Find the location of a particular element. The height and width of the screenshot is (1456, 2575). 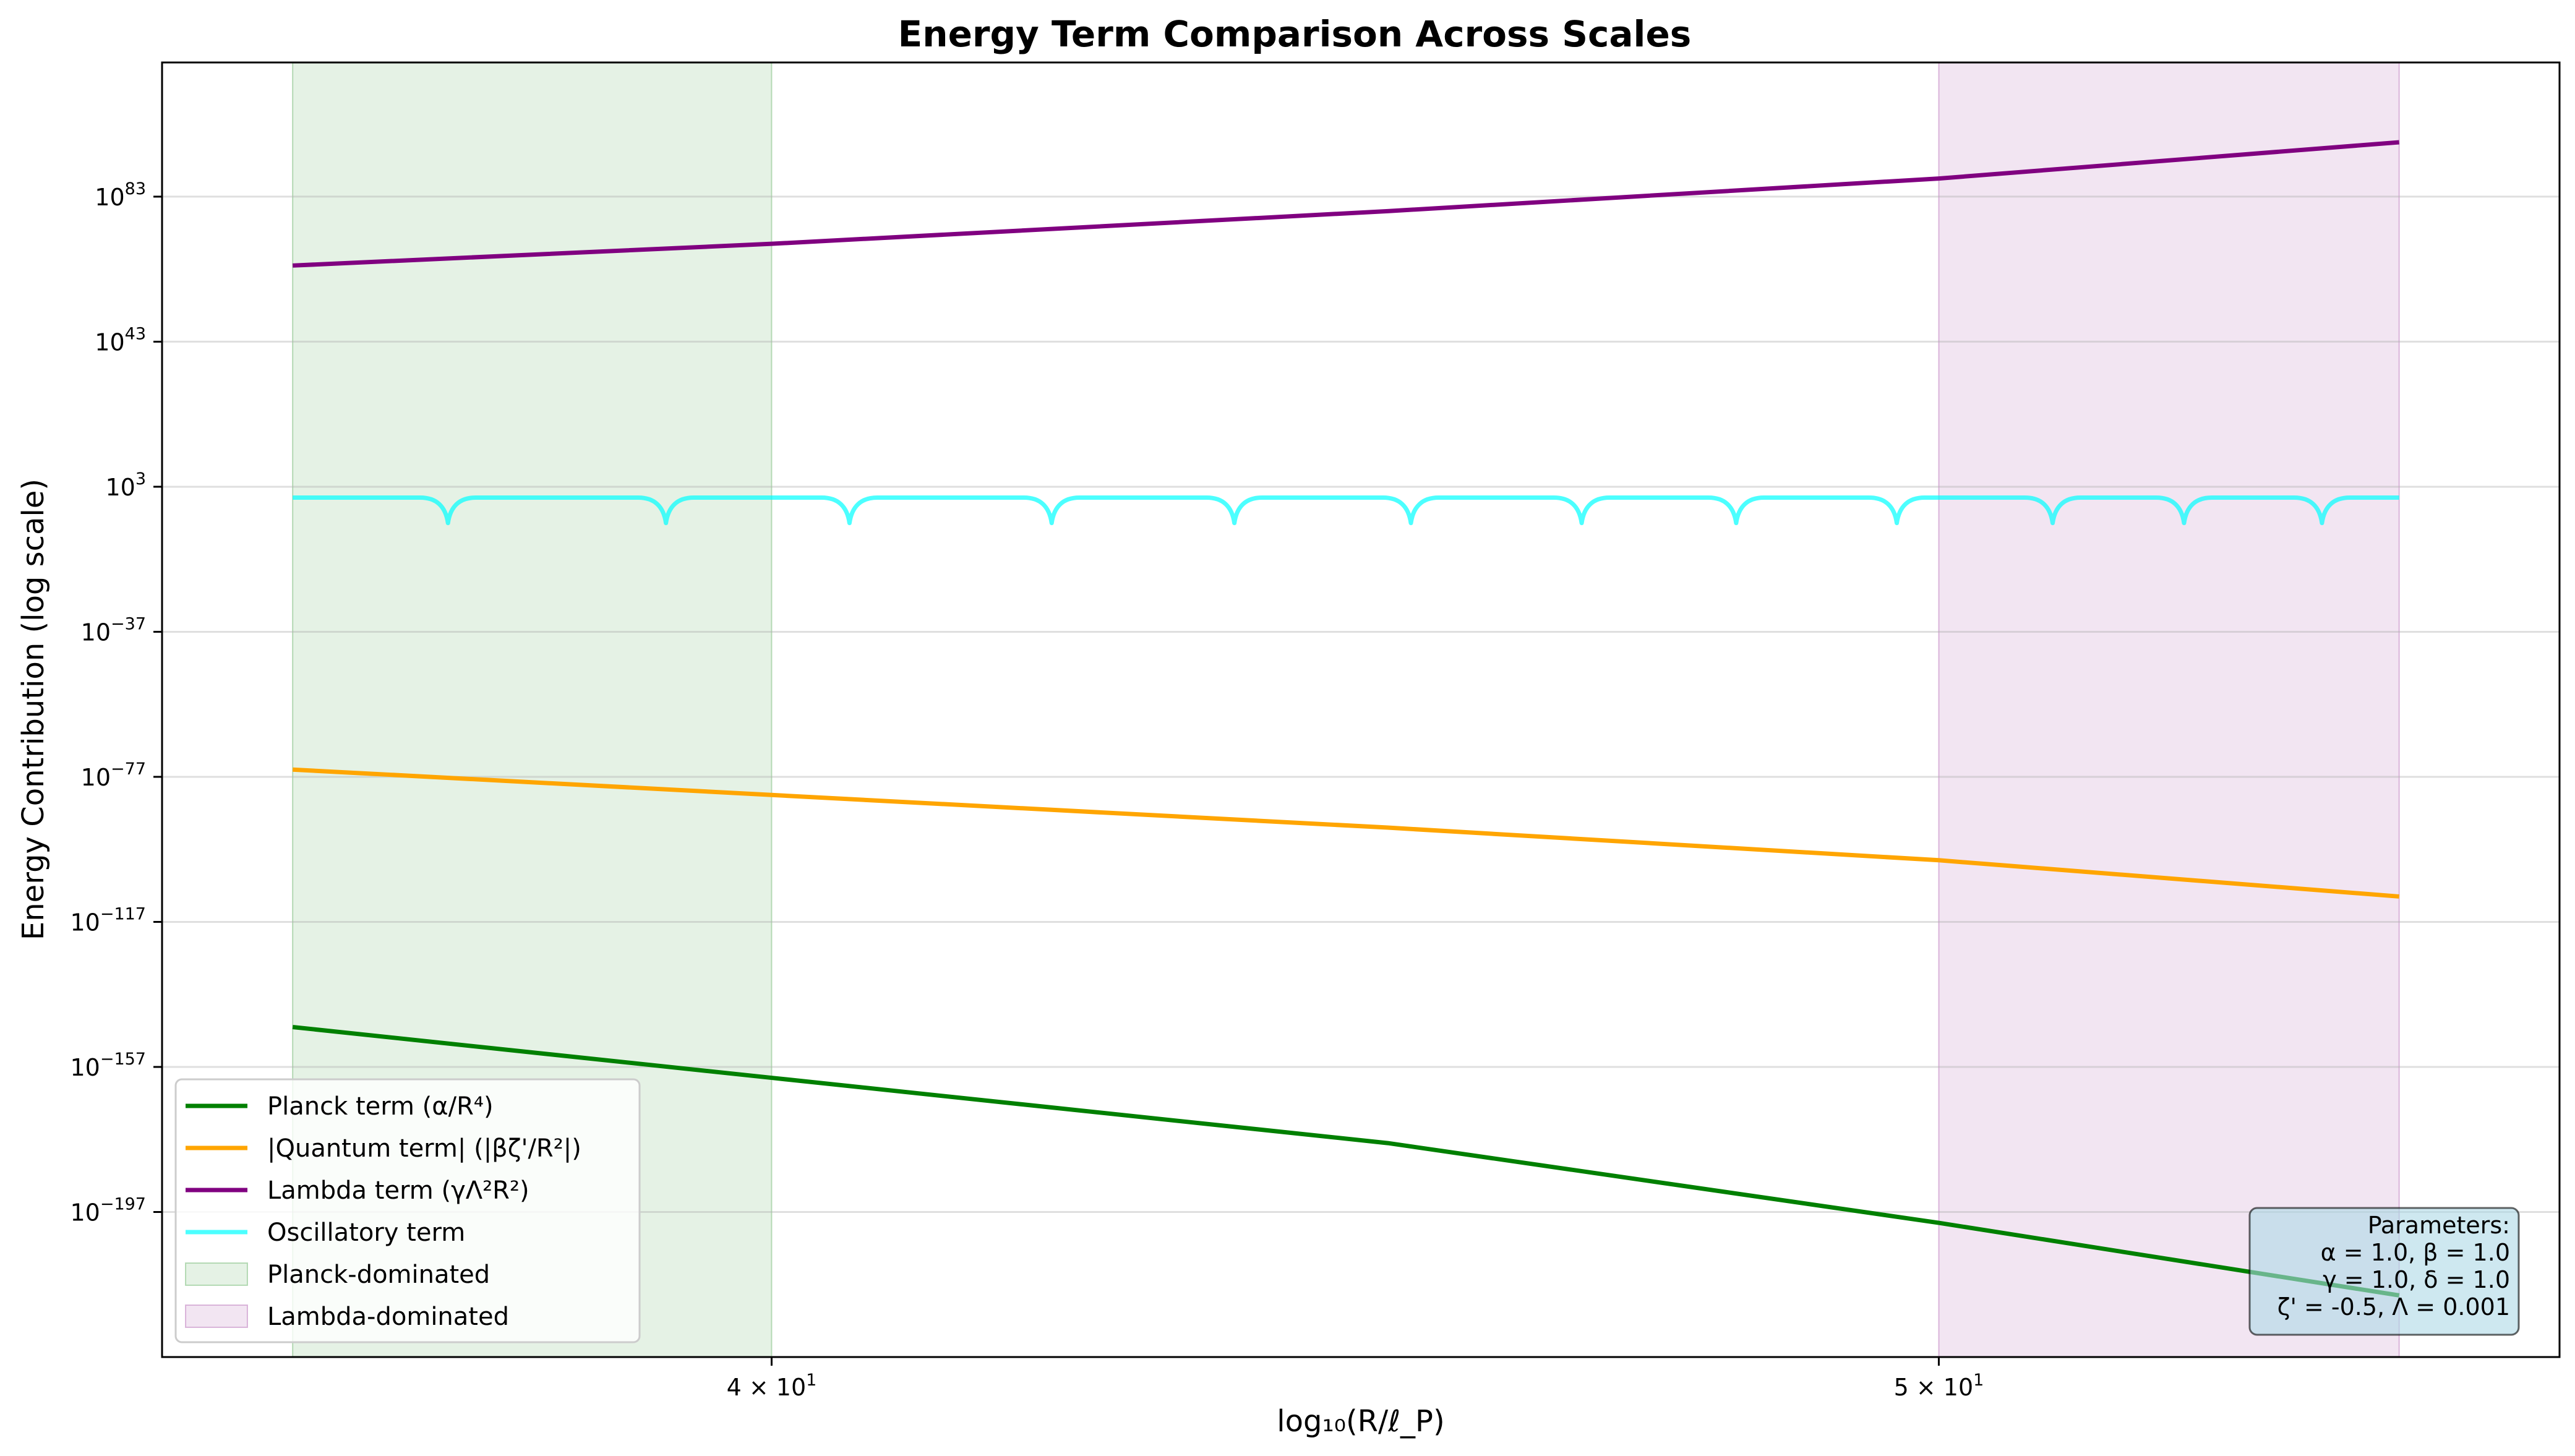

y-tick-label: 10−77 is located at coordinates (113, 775).